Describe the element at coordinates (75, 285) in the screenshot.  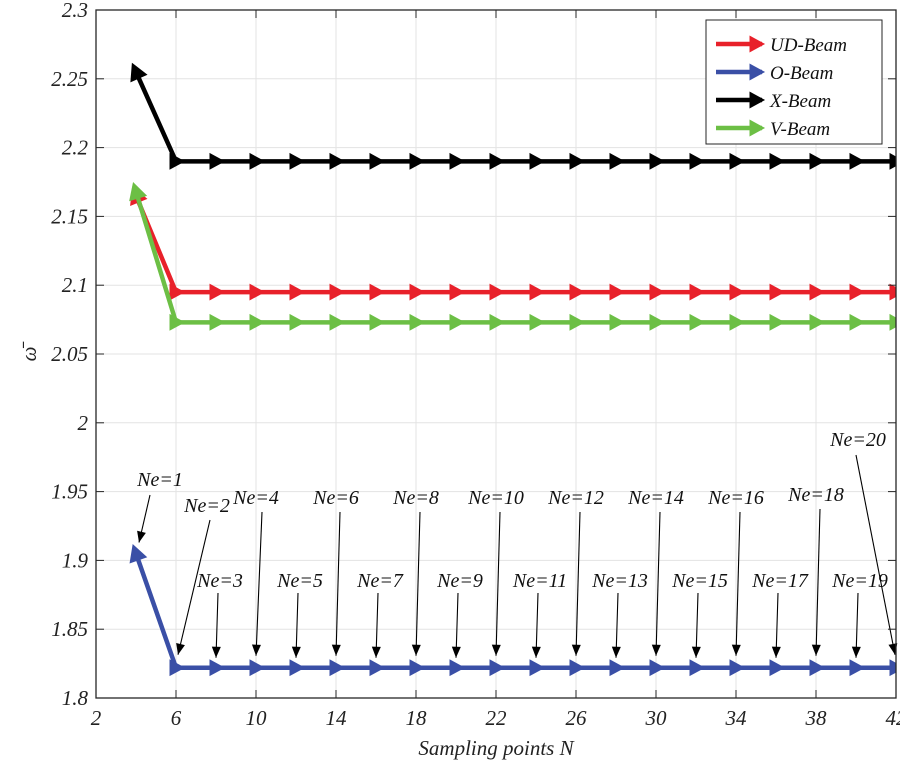
I see `y-tick-label: 2.1` at that location.